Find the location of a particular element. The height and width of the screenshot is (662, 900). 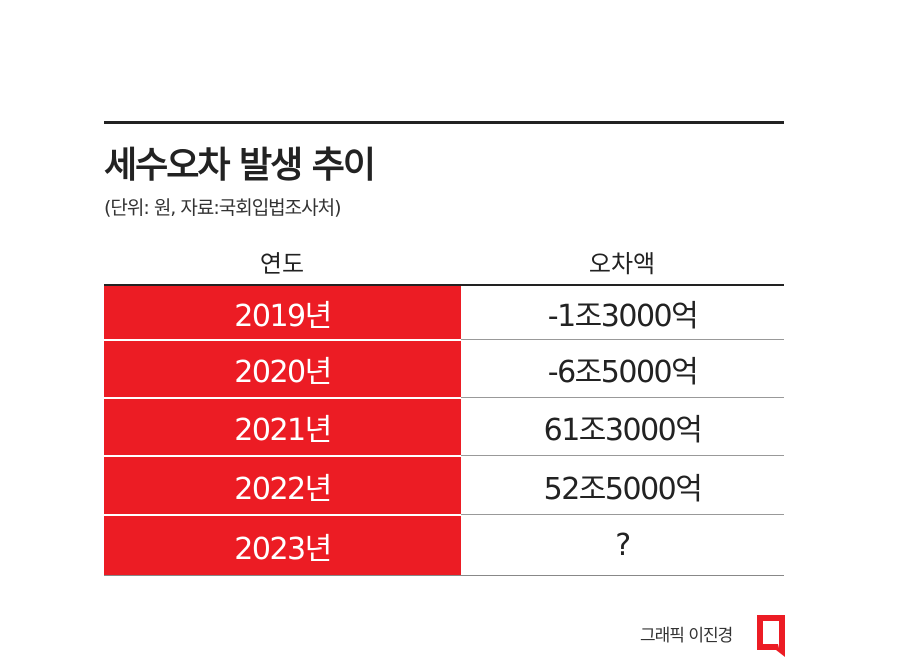

amount-cell: 61조3000억 is located at coordinates (623, 430).